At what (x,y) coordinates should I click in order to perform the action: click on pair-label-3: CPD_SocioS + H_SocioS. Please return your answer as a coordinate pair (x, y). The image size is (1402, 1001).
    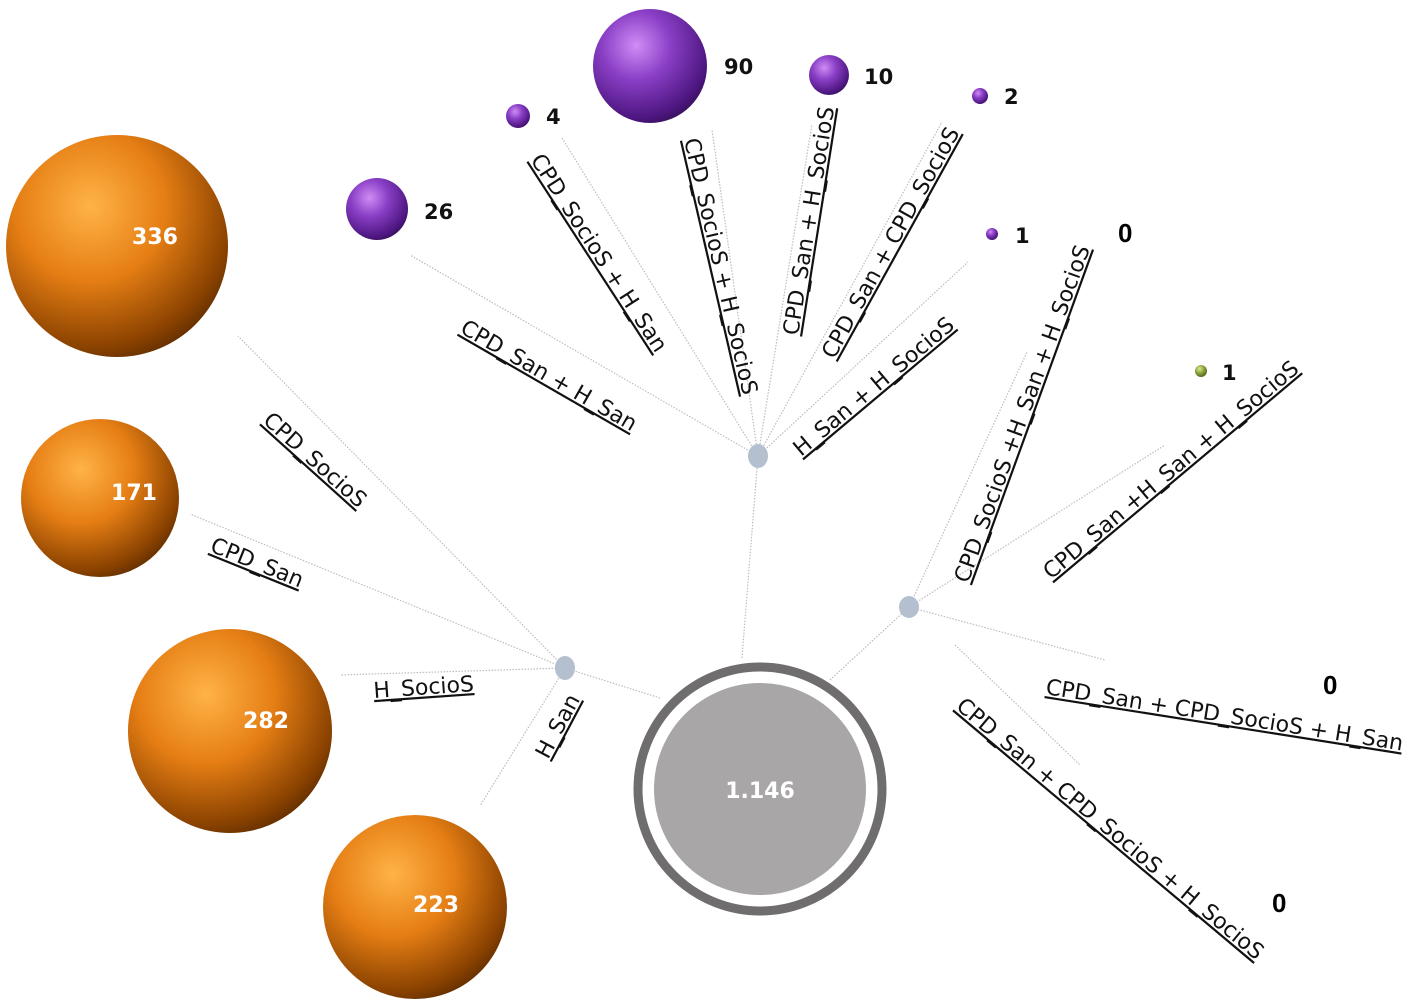
    Looking at the image, I should click on (719, 267).